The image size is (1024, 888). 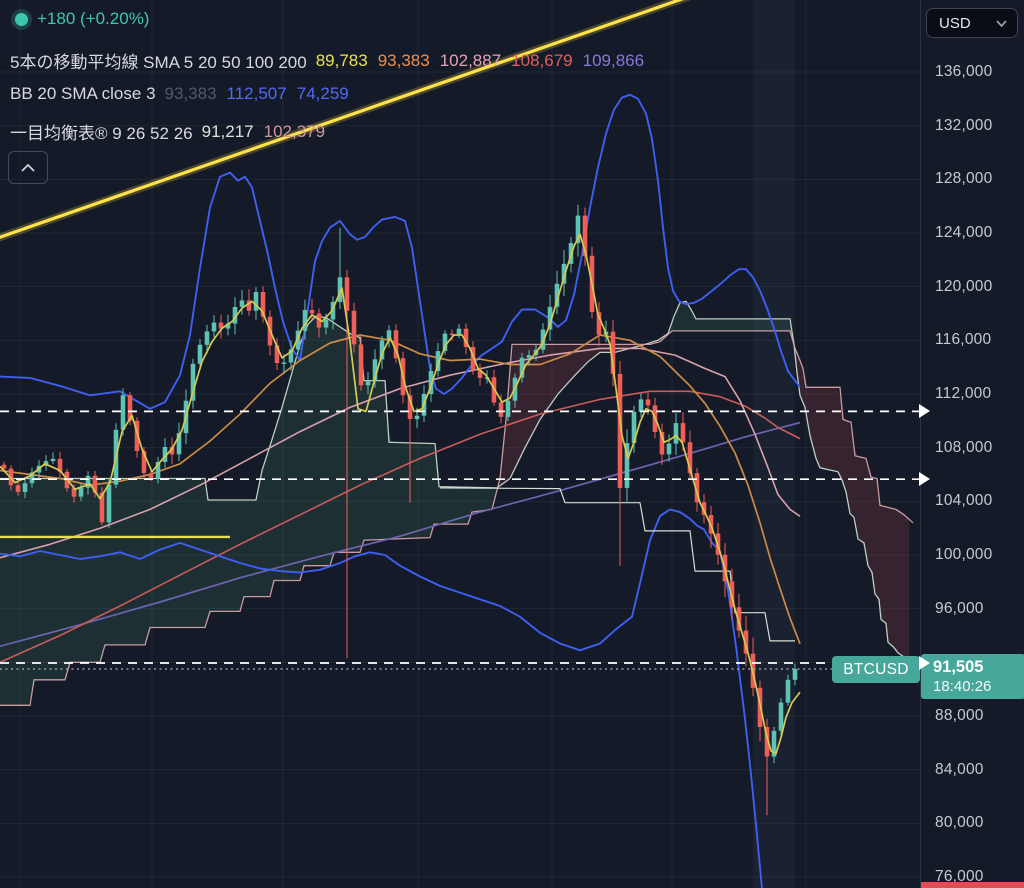 I want to click on sma-row-values: 89,783 93,383 102,887 108,679 109,866, so click(x=480, y=61).